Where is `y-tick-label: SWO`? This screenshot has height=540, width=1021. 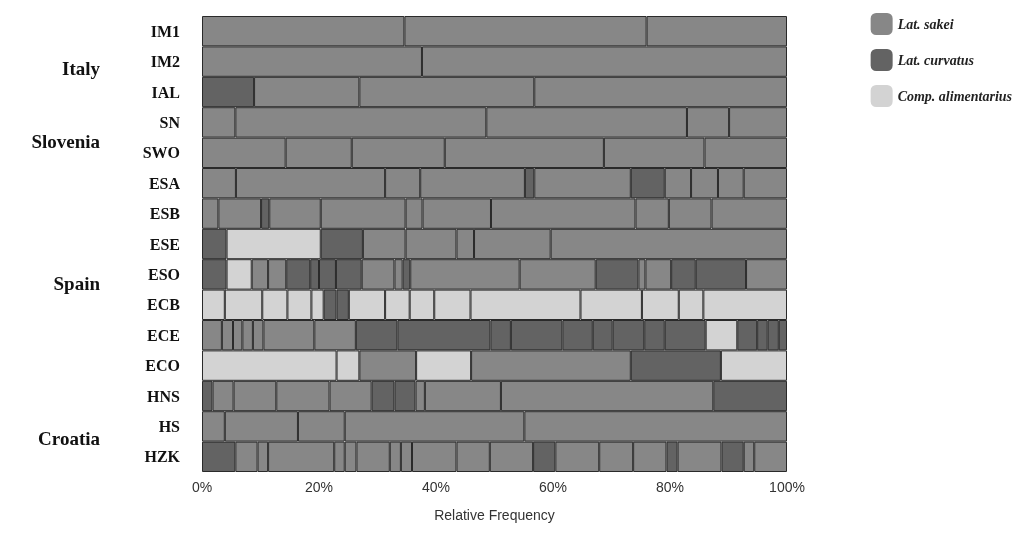 y-tick-label: SWO is located at coordinates (161, 153).